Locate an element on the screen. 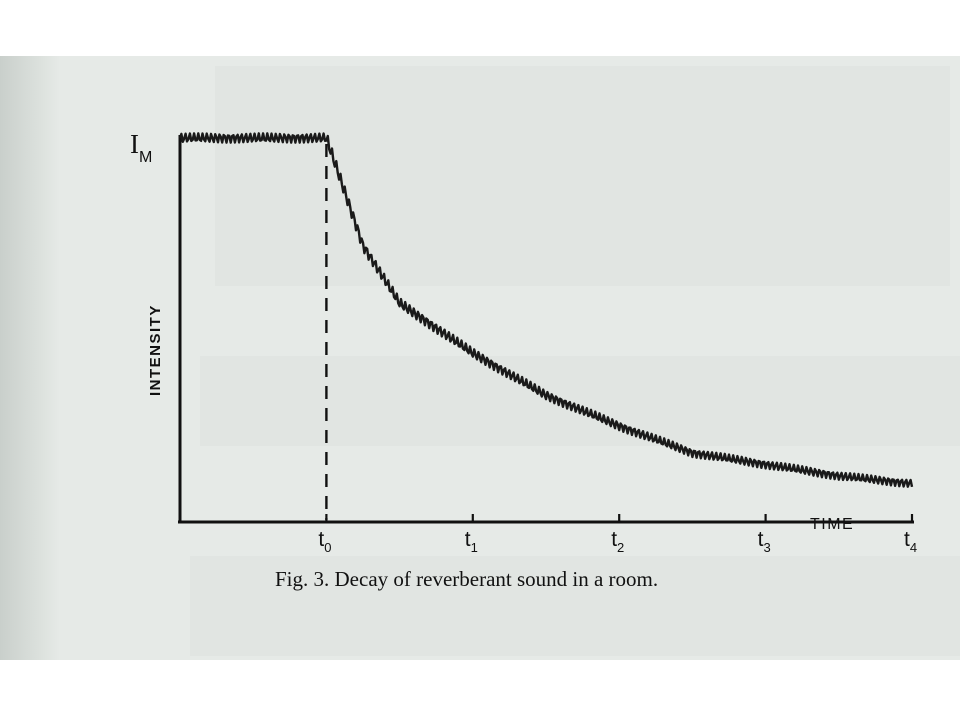 The width and height of the screenshot is (960, 720). bleed-block-mid is located at coordinates (580, 401).